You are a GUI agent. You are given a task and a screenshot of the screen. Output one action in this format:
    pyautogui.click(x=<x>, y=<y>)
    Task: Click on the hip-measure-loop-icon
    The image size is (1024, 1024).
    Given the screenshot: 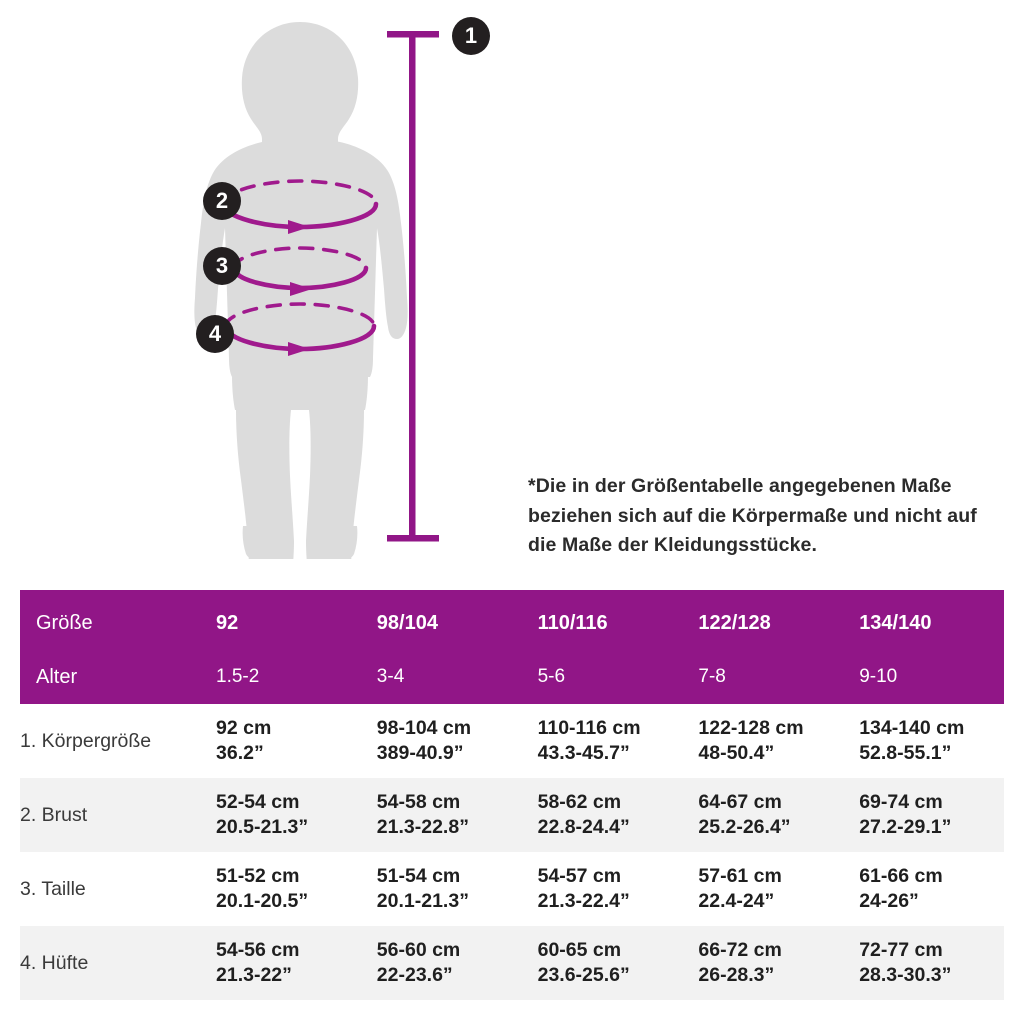 What is the action you would take?
    pyautogui.click(x=300, y=329)
    